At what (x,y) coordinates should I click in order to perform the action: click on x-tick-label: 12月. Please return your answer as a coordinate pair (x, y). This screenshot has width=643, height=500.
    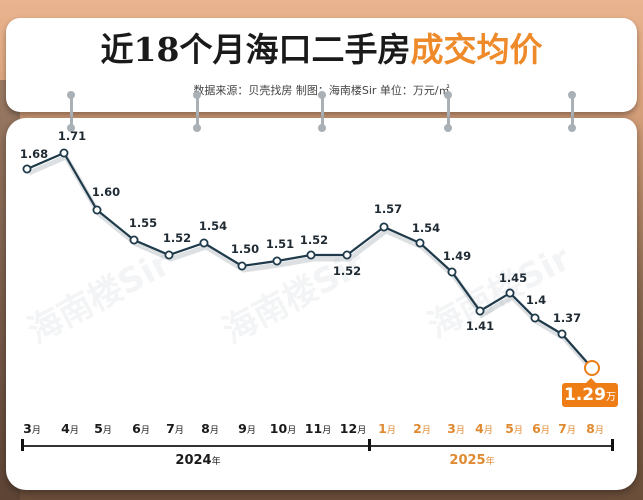
    Looking at the image, I should click on (353, 428).